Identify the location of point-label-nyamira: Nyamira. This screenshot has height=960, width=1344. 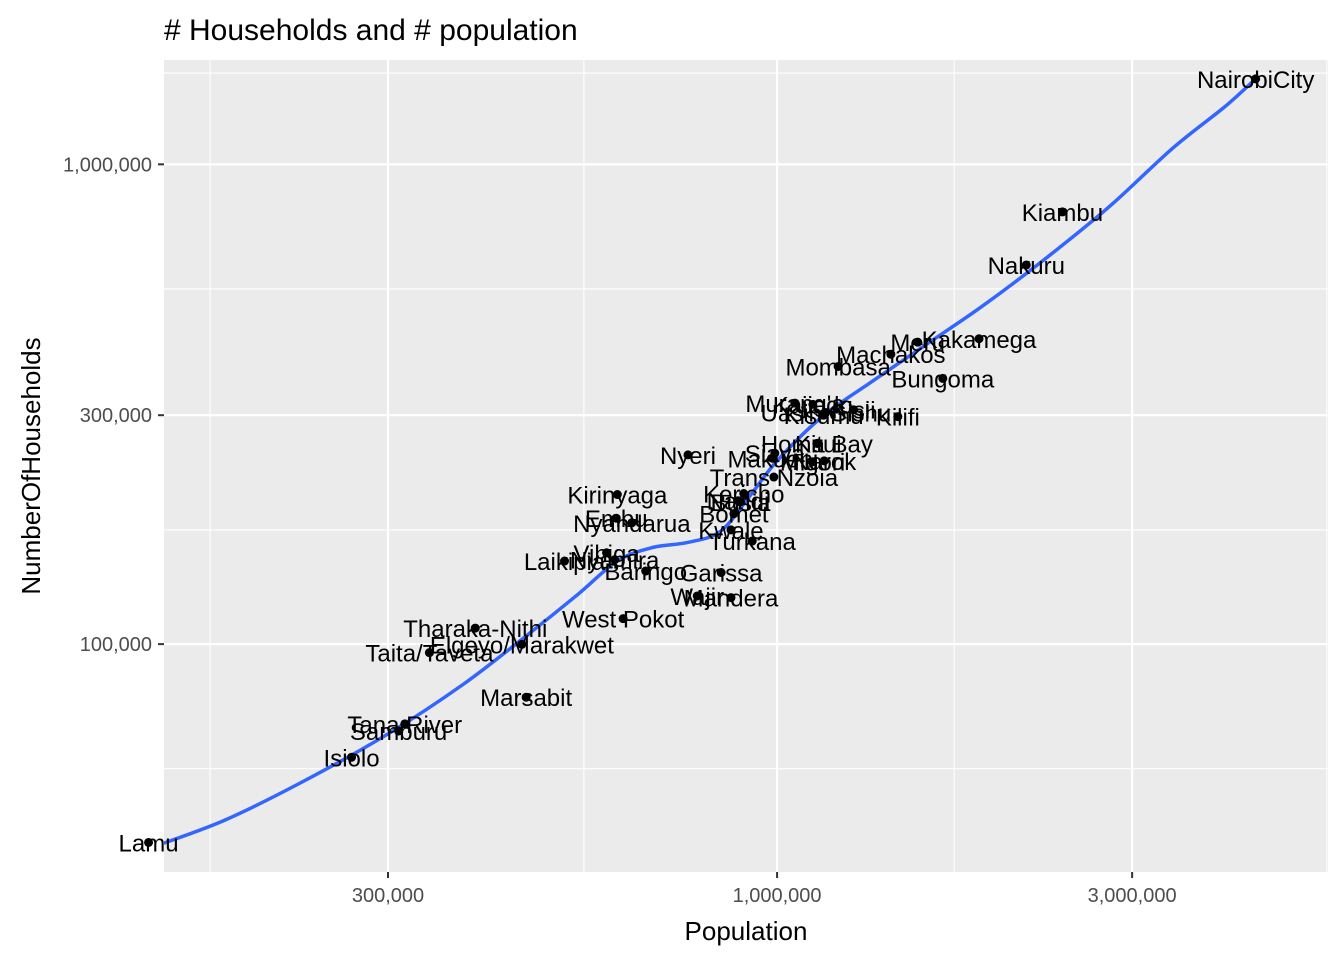
(615, 561).